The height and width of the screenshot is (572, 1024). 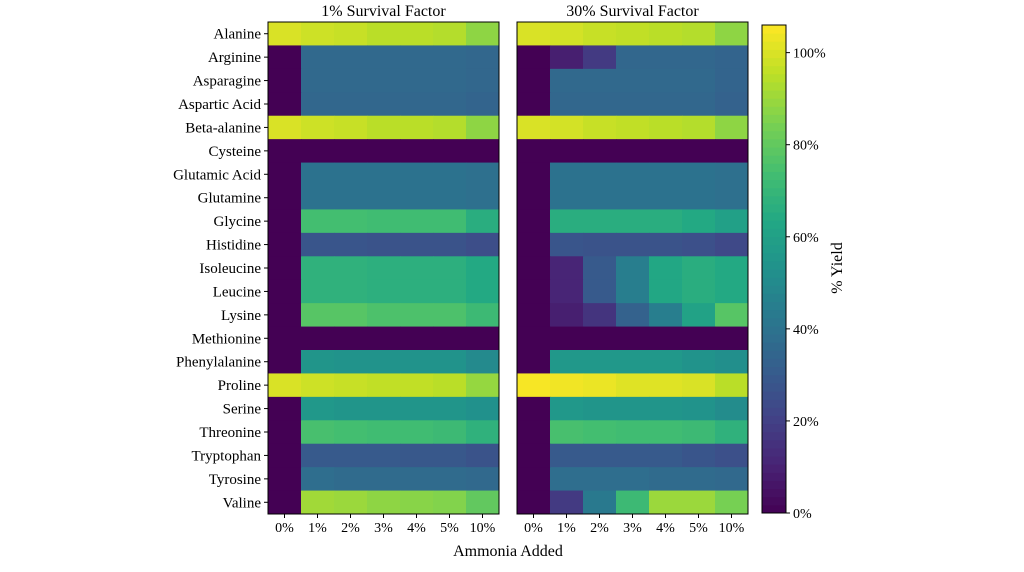 I want to click on panel-title: 30% Survival Factor, so click(x=632, y=11).